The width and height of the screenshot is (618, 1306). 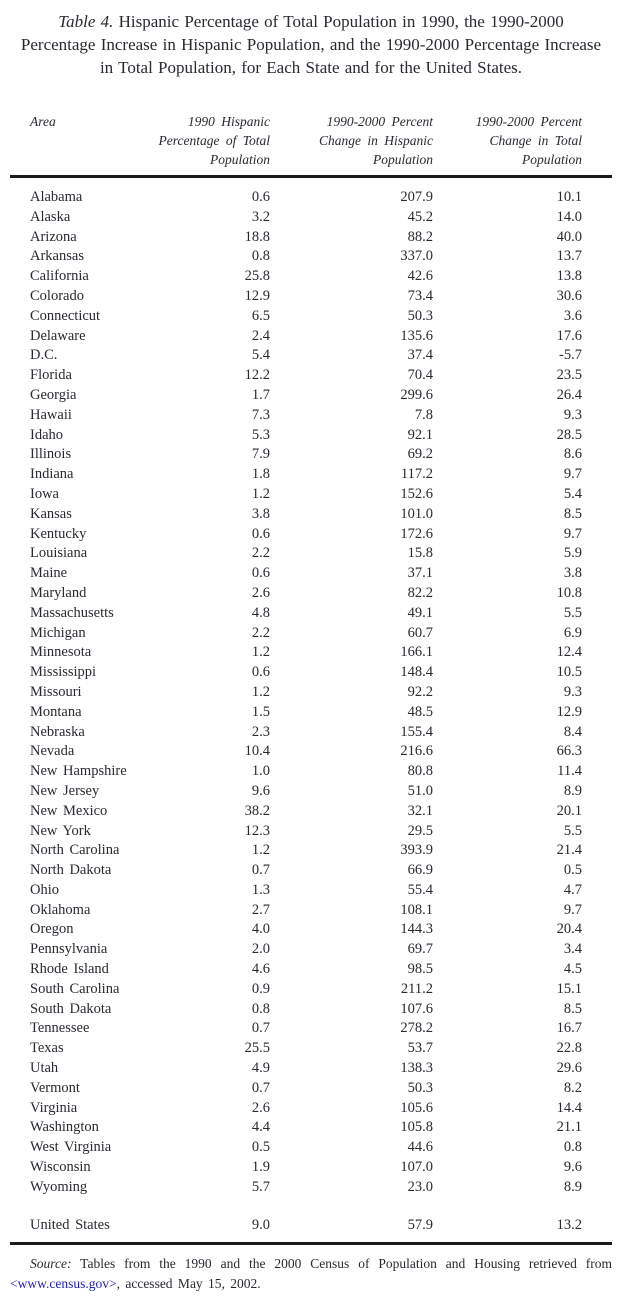 What do you see at coordinates (57, 256) in the screenshot?
I see `area-cell: Arkansas` at bounding box center [57, 256].